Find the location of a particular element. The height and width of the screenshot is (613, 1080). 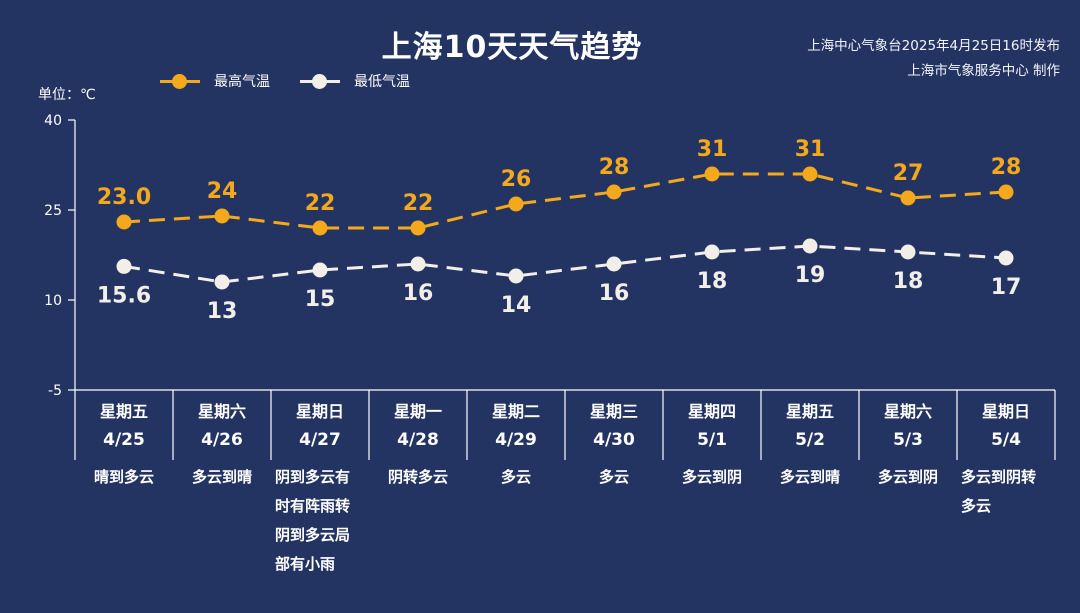

category-4-28: 星期一 4/28 is located at coordinates (418, 426).